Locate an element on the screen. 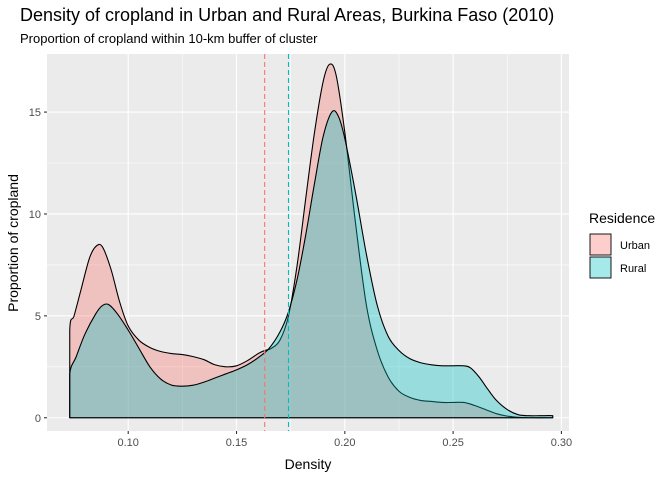 The height and width of the screenshot is (480, 672). x-tick-label: 0.30 is located at coordinates (561, 443).